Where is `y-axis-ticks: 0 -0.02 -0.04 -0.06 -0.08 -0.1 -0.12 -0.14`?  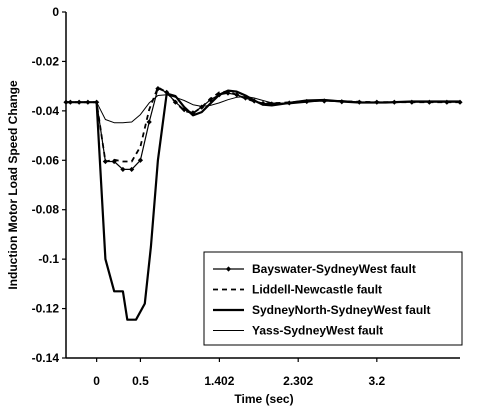
y-axis-ticks: 0 -0.02 -0.04 -0.06 -0.08 -0.1 -0.12 -0.14 is located at coordinates (49, 185).